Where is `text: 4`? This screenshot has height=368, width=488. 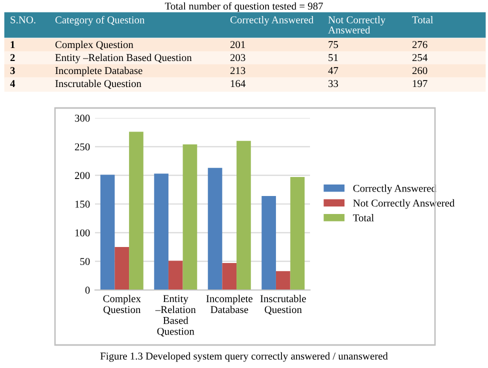 text: 4 is located at coordinates (13, 84).